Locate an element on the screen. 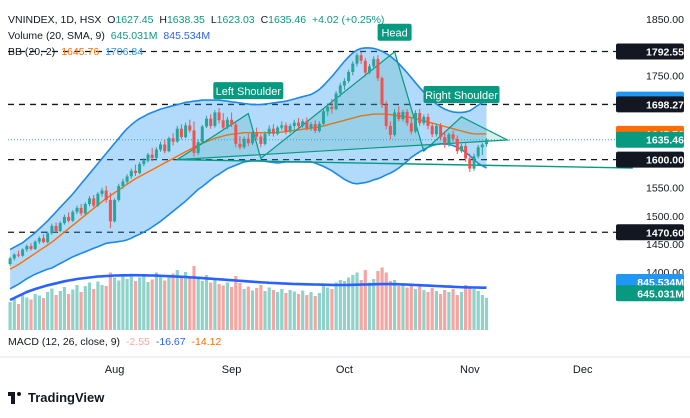  high-value: 1638.35 is located at coordinates (185, 20).